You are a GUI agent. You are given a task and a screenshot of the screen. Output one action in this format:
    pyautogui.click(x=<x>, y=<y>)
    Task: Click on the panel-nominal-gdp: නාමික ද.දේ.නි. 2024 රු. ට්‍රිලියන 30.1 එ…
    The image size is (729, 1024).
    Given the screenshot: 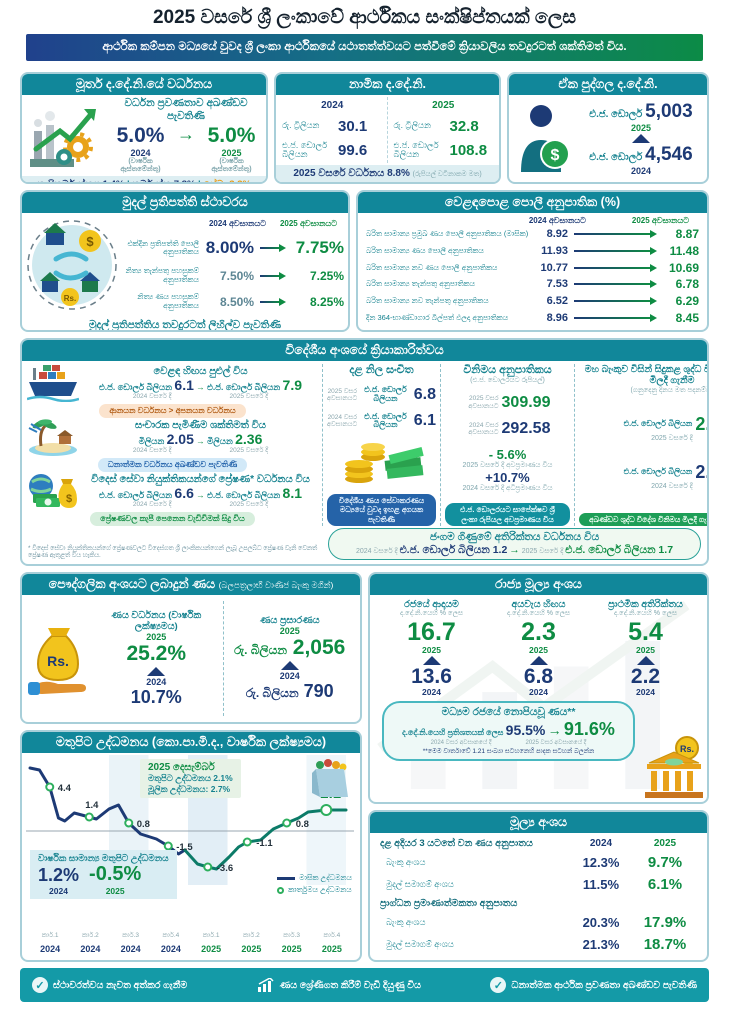 What is the action you would take?
    pyautogui.click(x=387, y=128)
    